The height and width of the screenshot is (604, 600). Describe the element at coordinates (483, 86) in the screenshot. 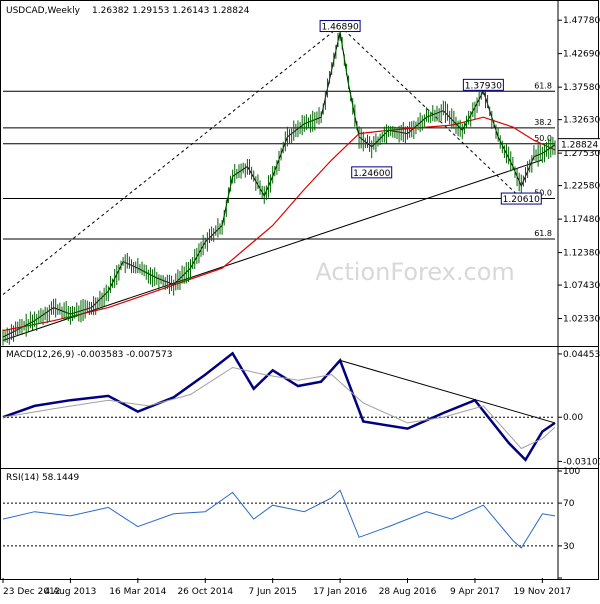

I see `price-label-text: 1.37930` at that location.